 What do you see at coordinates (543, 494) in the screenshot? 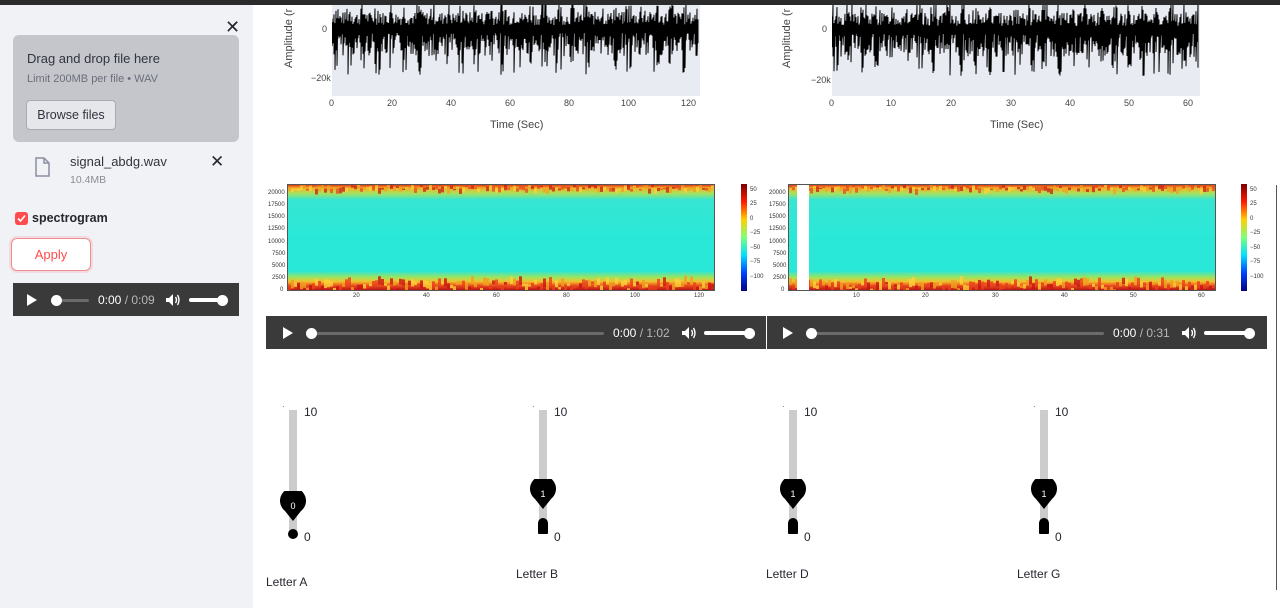
I see `slider-value: 1` at bounding box center [543, 494].